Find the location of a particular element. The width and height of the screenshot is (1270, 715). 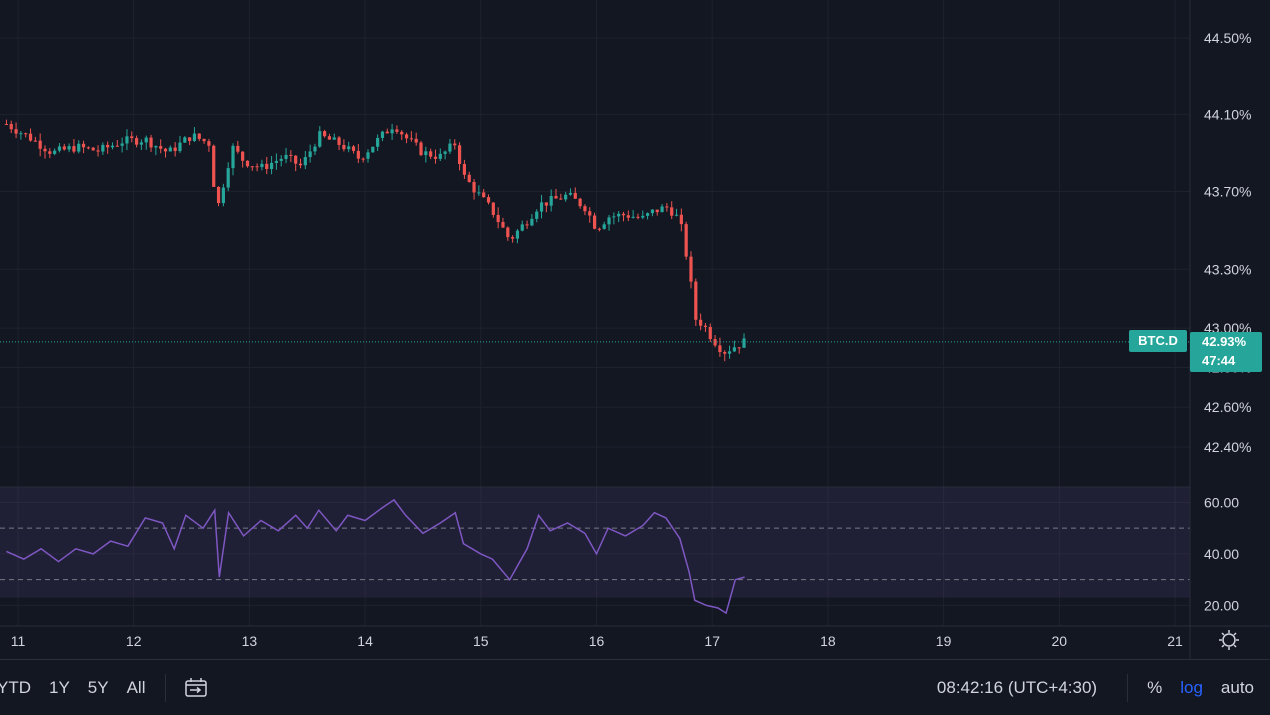

rsi-axis: 60.00 40.00 20.00 is located at coordinates (1221, 553).